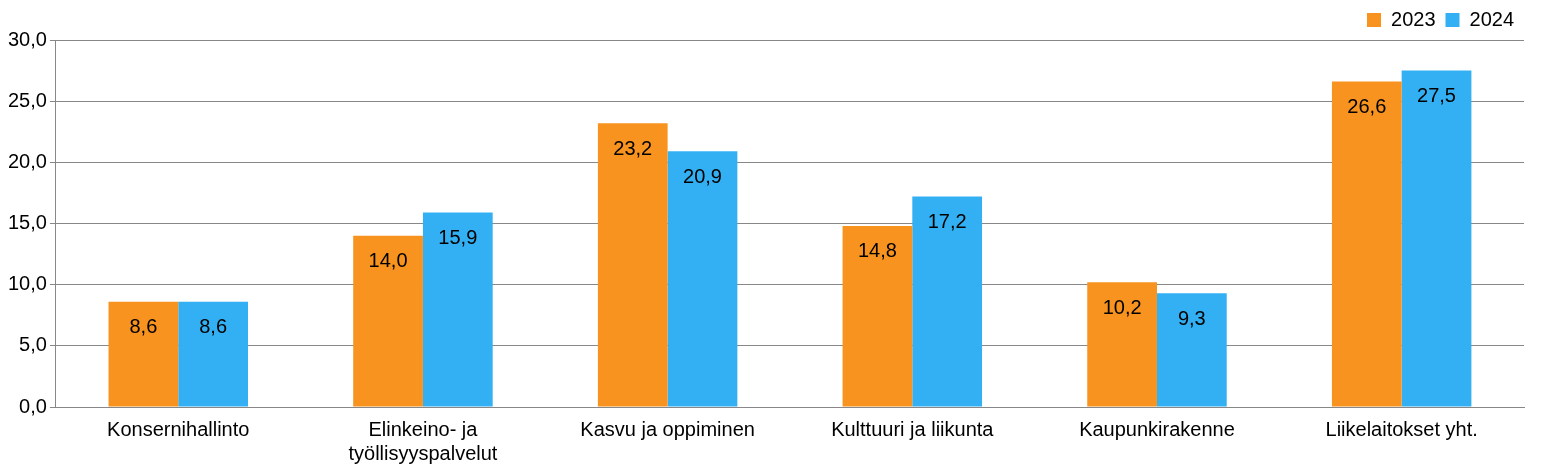 Image resolution: width=1544 pixels, height=469 pixels. What do you see at coordinates (33, 344) in the screenshot?
I see `y-tick-label: 5,0` at bounding box center [33, 344].